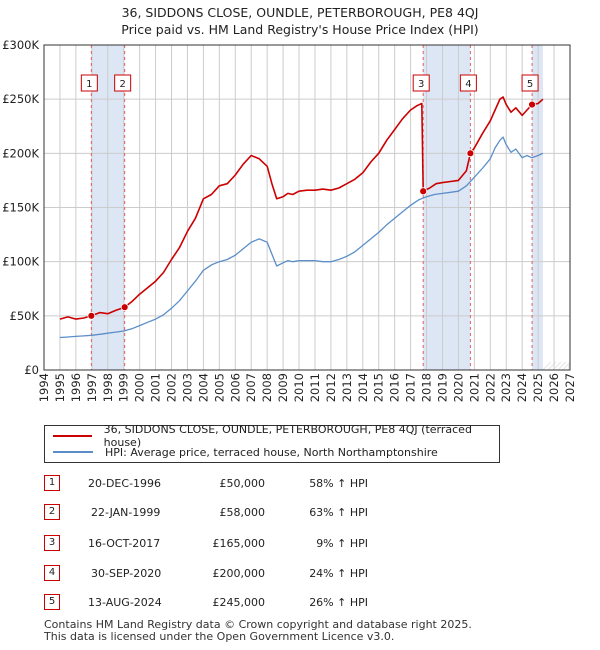 This screenshot has height=650, width=600. What do you see at coordinates (126, 512) in the screenshot?
I see `sale-date: 22-JAN-1999` at bounding box center [126, 512].